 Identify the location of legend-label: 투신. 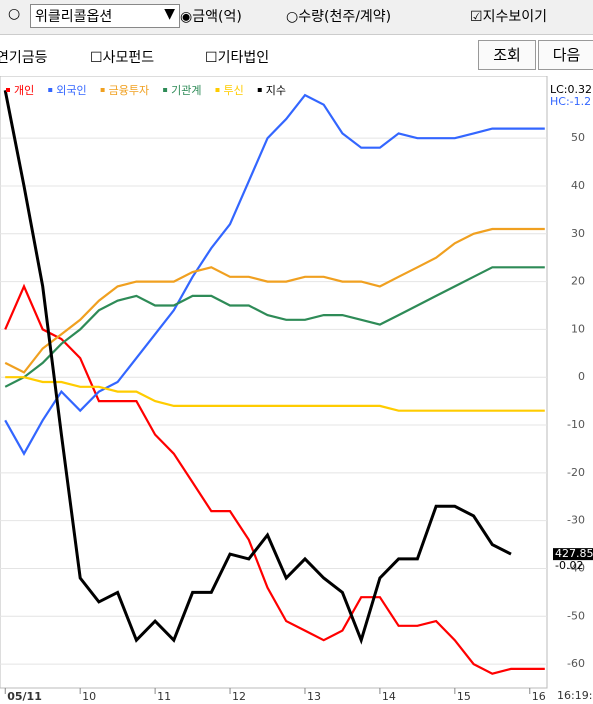
(233, 90).